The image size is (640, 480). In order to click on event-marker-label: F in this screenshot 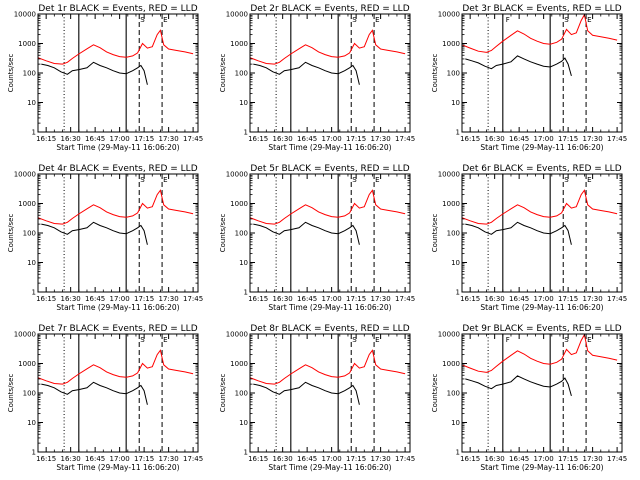, I will do `click(508, 20)`.